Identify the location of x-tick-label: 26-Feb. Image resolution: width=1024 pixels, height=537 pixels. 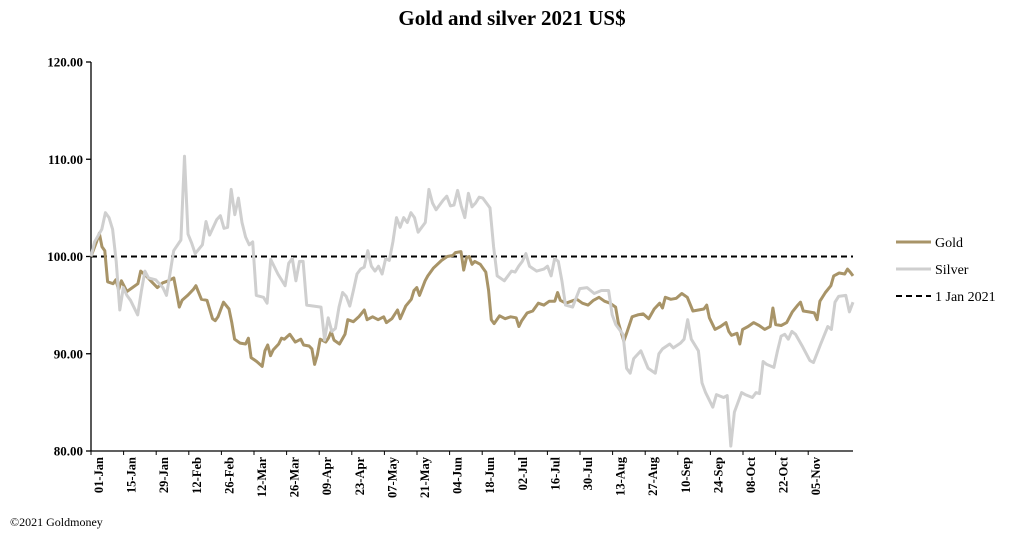
(229, 475).